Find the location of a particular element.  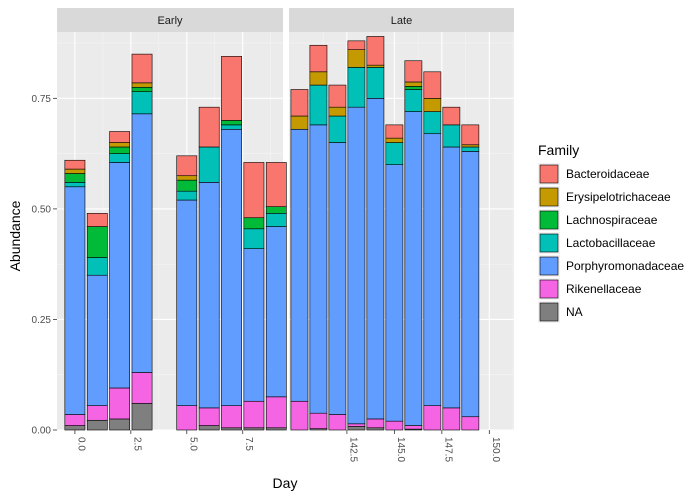

x-tick-label: 7.5 is located at coordinates (248, 444).